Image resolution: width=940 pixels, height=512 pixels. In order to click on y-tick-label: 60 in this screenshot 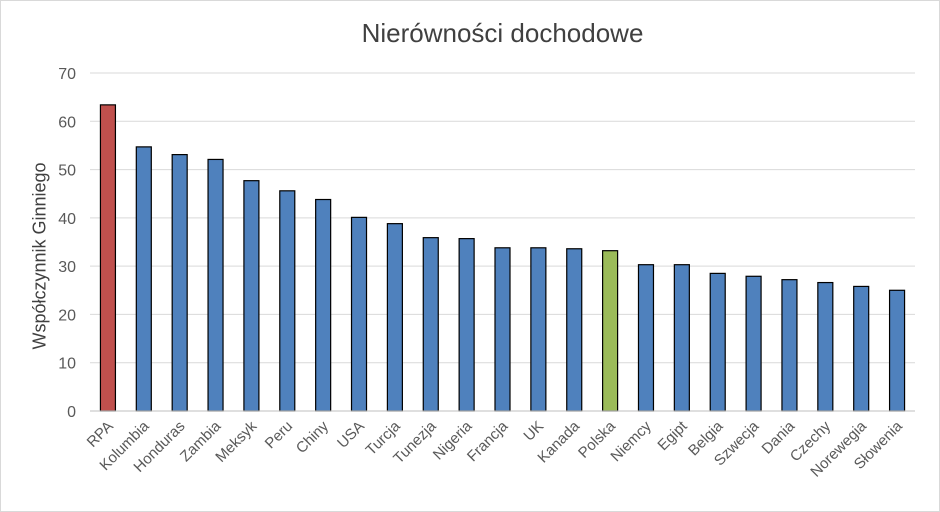, I will do `click(67, 122)`.